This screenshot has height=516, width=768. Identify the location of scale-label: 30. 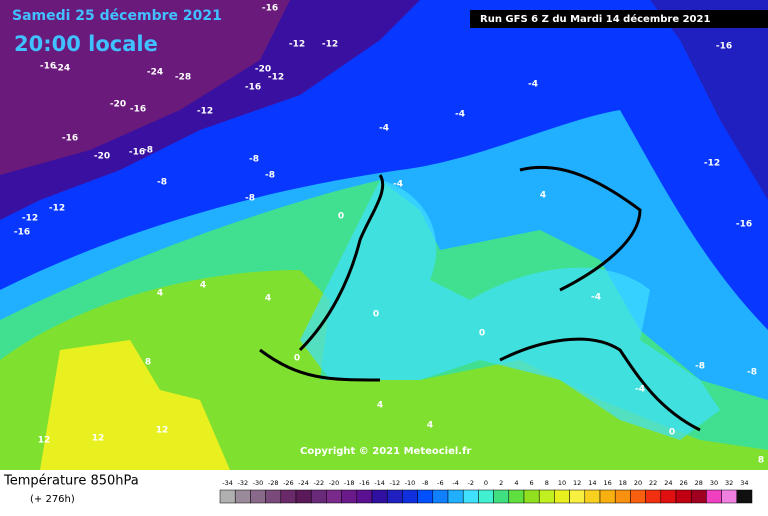
(714, 483).